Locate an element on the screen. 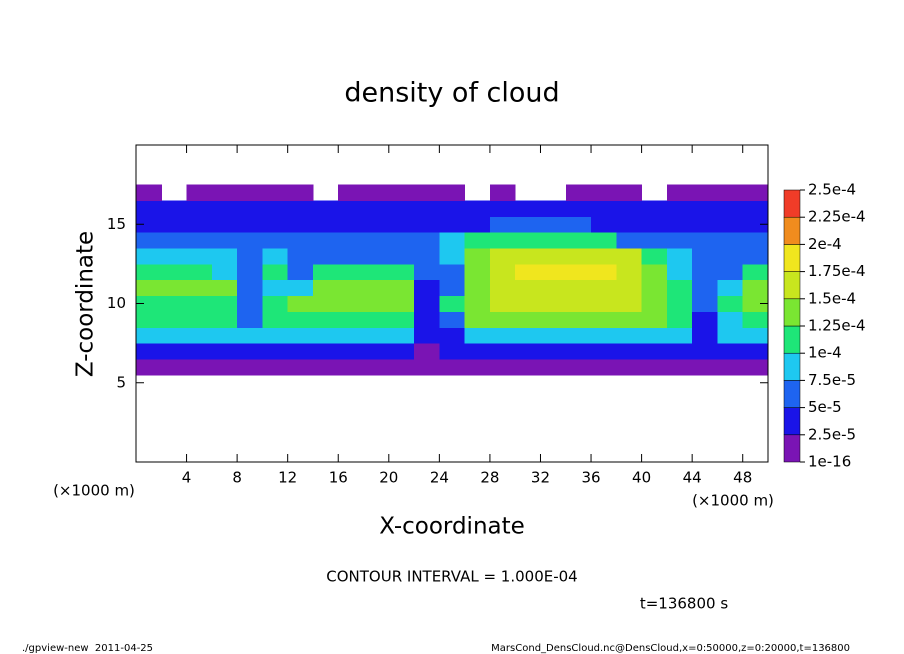 Image resolution: width=904 pixels, height=654 pixels. chart-title: density of cloud is located at coordinates (451, 93).